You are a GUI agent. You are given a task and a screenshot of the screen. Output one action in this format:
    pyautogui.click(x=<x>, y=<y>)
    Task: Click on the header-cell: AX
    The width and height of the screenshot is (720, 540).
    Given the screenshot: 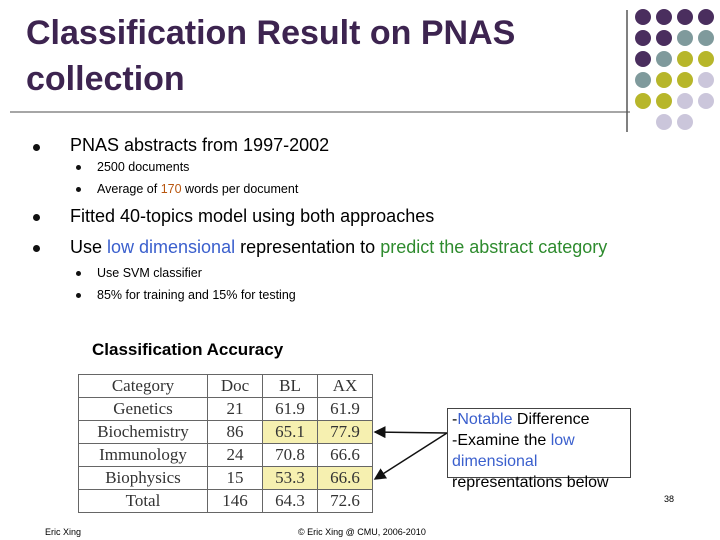 What is the action you would take?
    pyautogui.click(x=345, y=386)
    